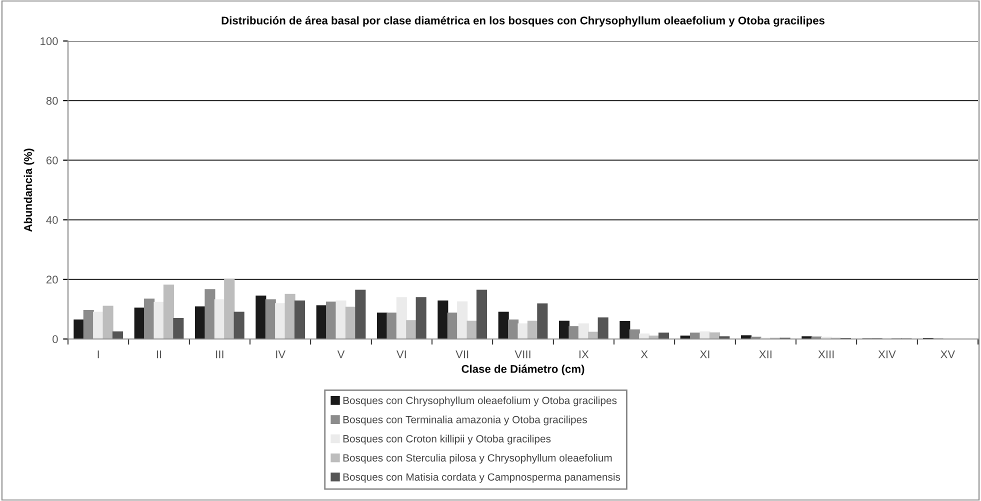 The image size is (981, 501). Describe the element at coordinates (826, 354) in the screenshot. I see `x-tick-label: XIII` at that location.